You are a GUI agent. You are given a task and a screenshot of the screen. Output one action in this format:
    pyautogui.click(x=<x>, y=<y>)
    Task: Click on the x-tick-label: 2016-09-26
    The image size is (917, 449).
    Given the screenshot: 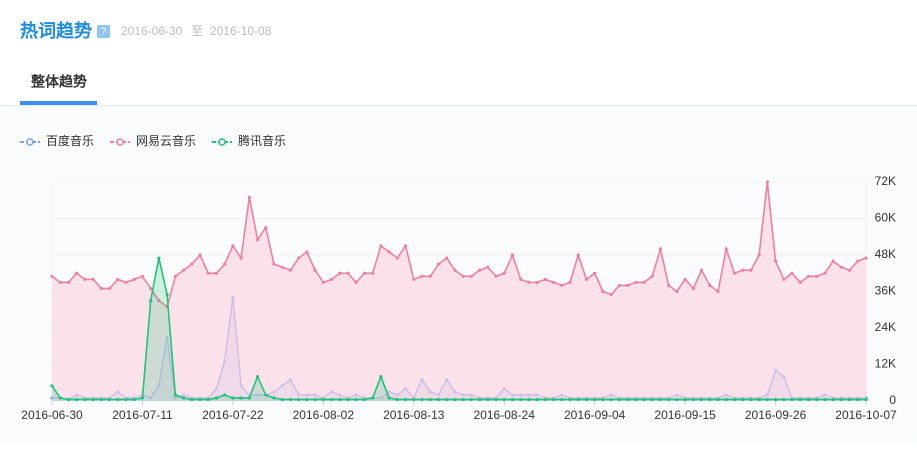 What is the action you would take?
    pyautogui.click(x=776, y=415)
    